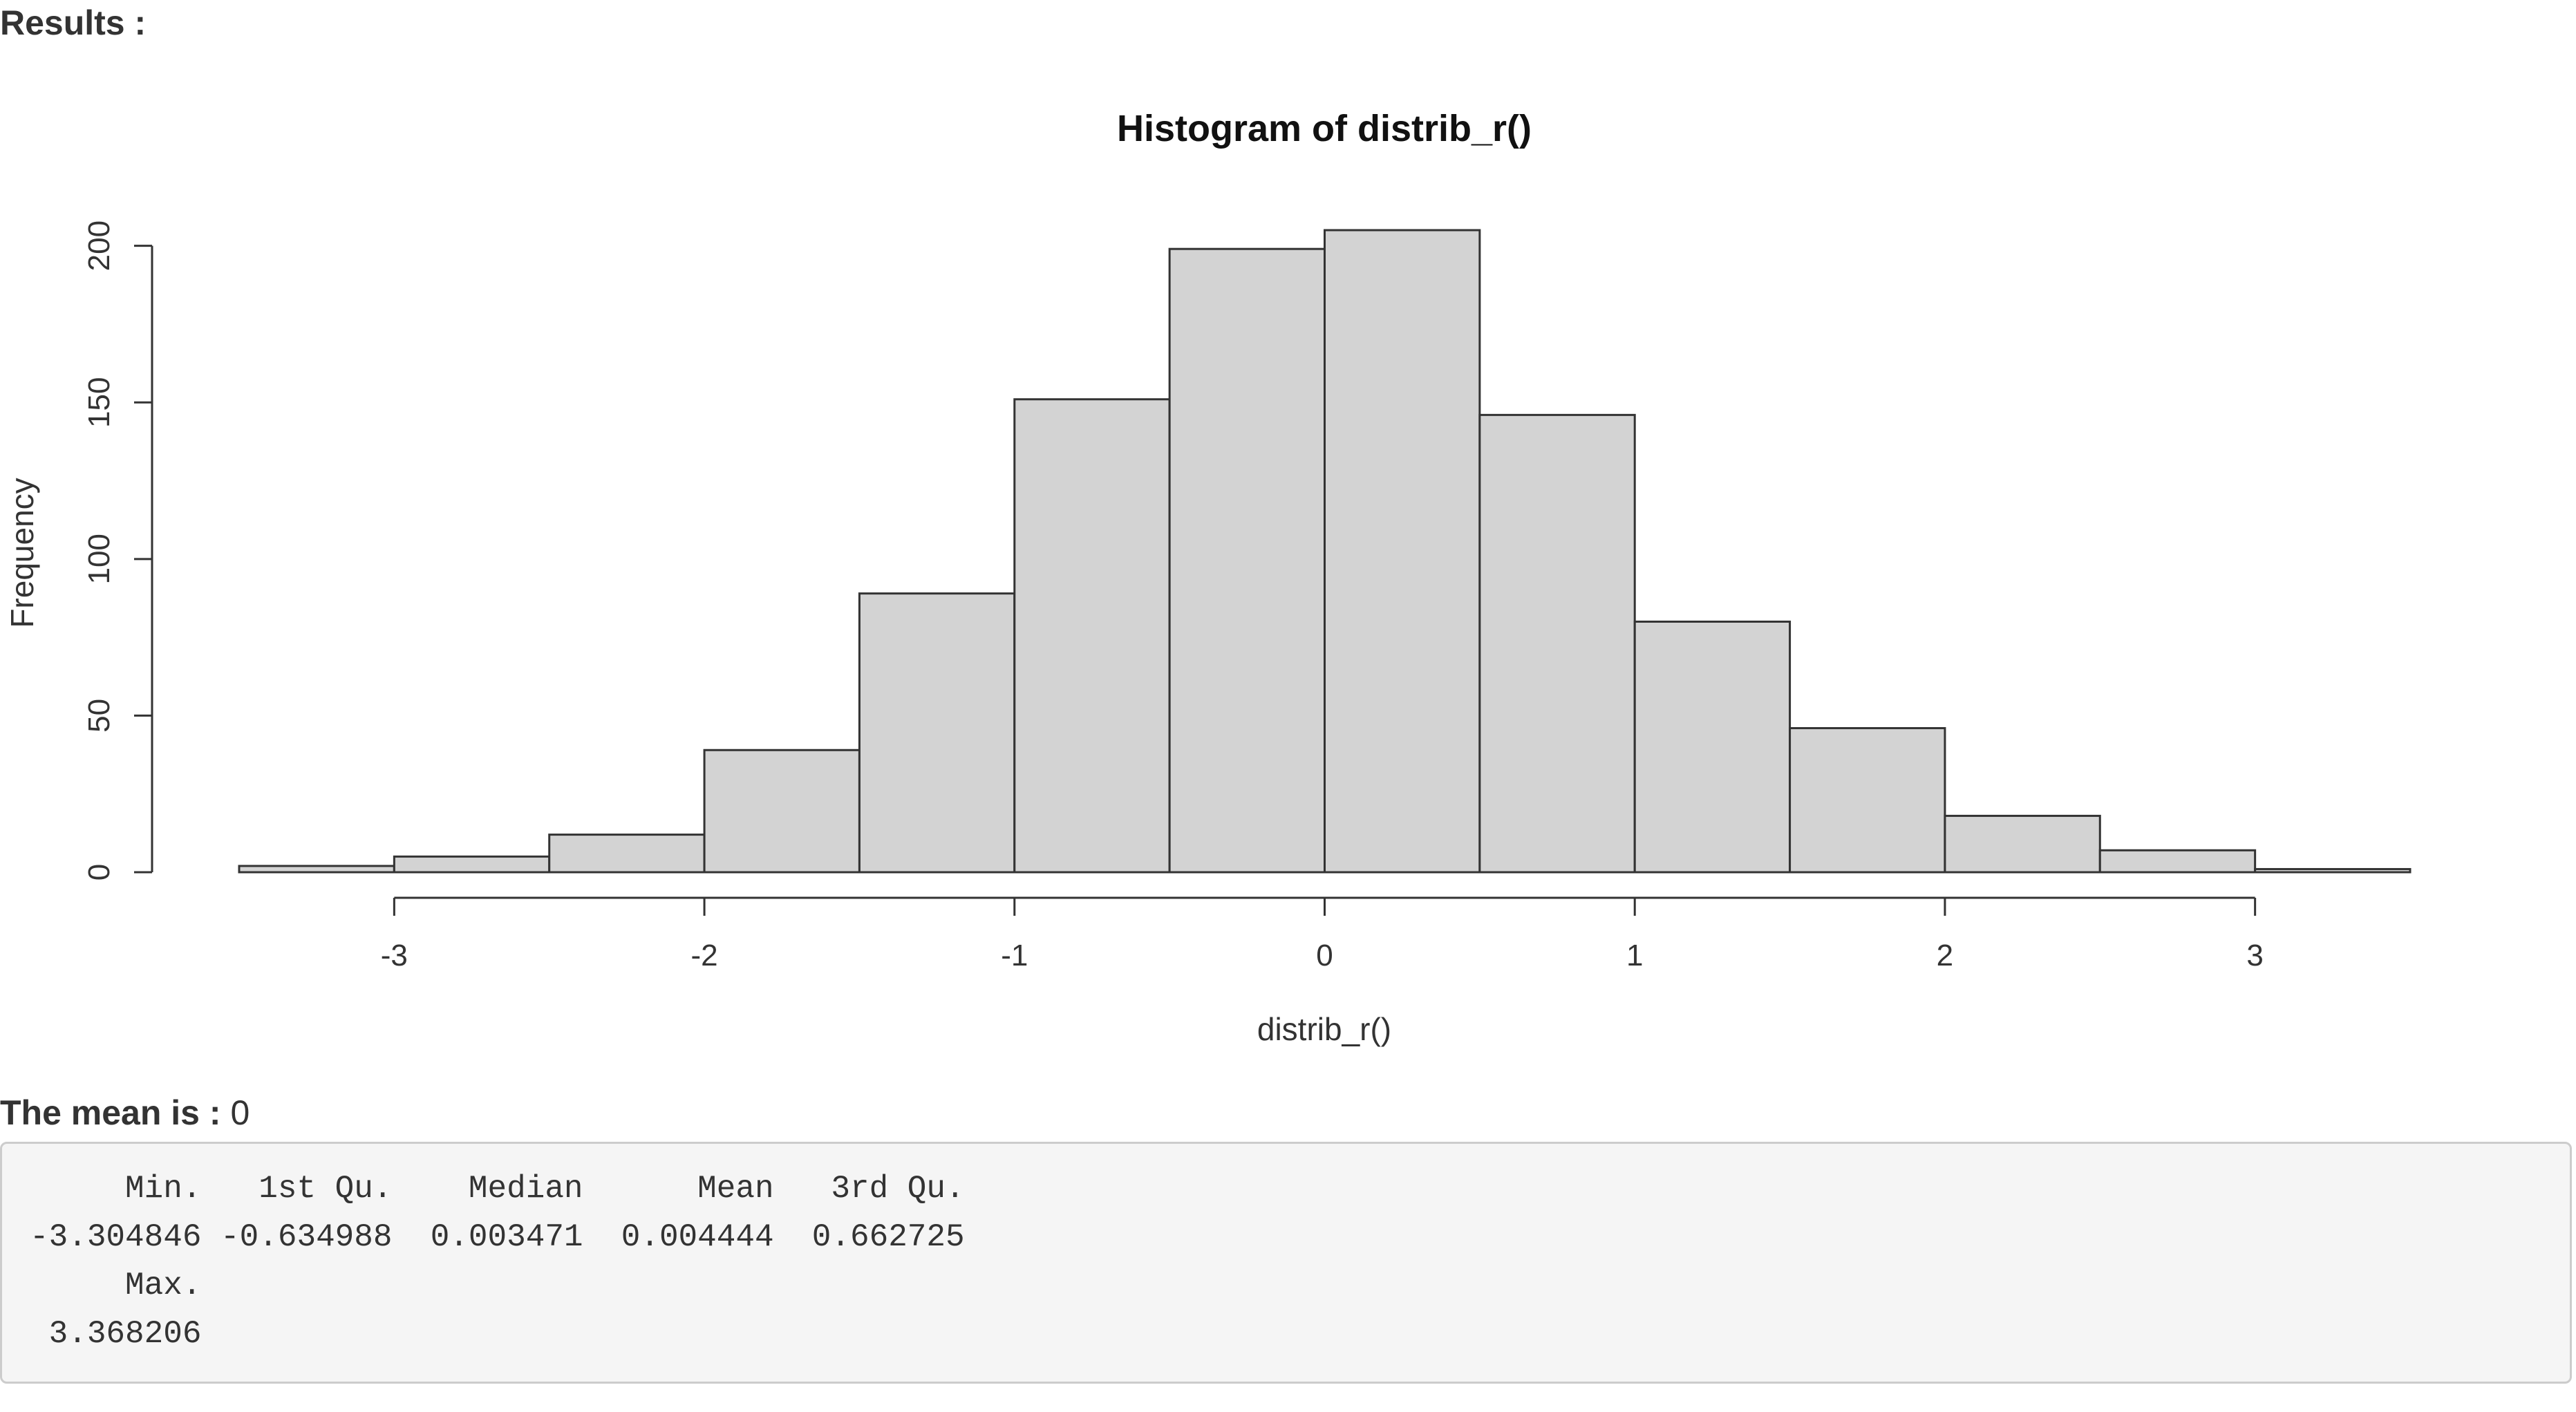 The width and height of the screenshot is (2576, 1412). I want to click on y-axis: 0 50 100 150 200, so click(117, 550).